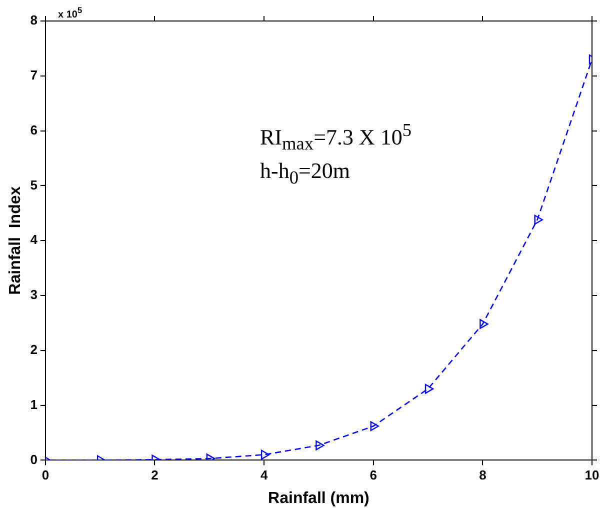  Describe the element at coordinates (34, 459) in the screenshot. I see `y-tick-label: 0` at that location.